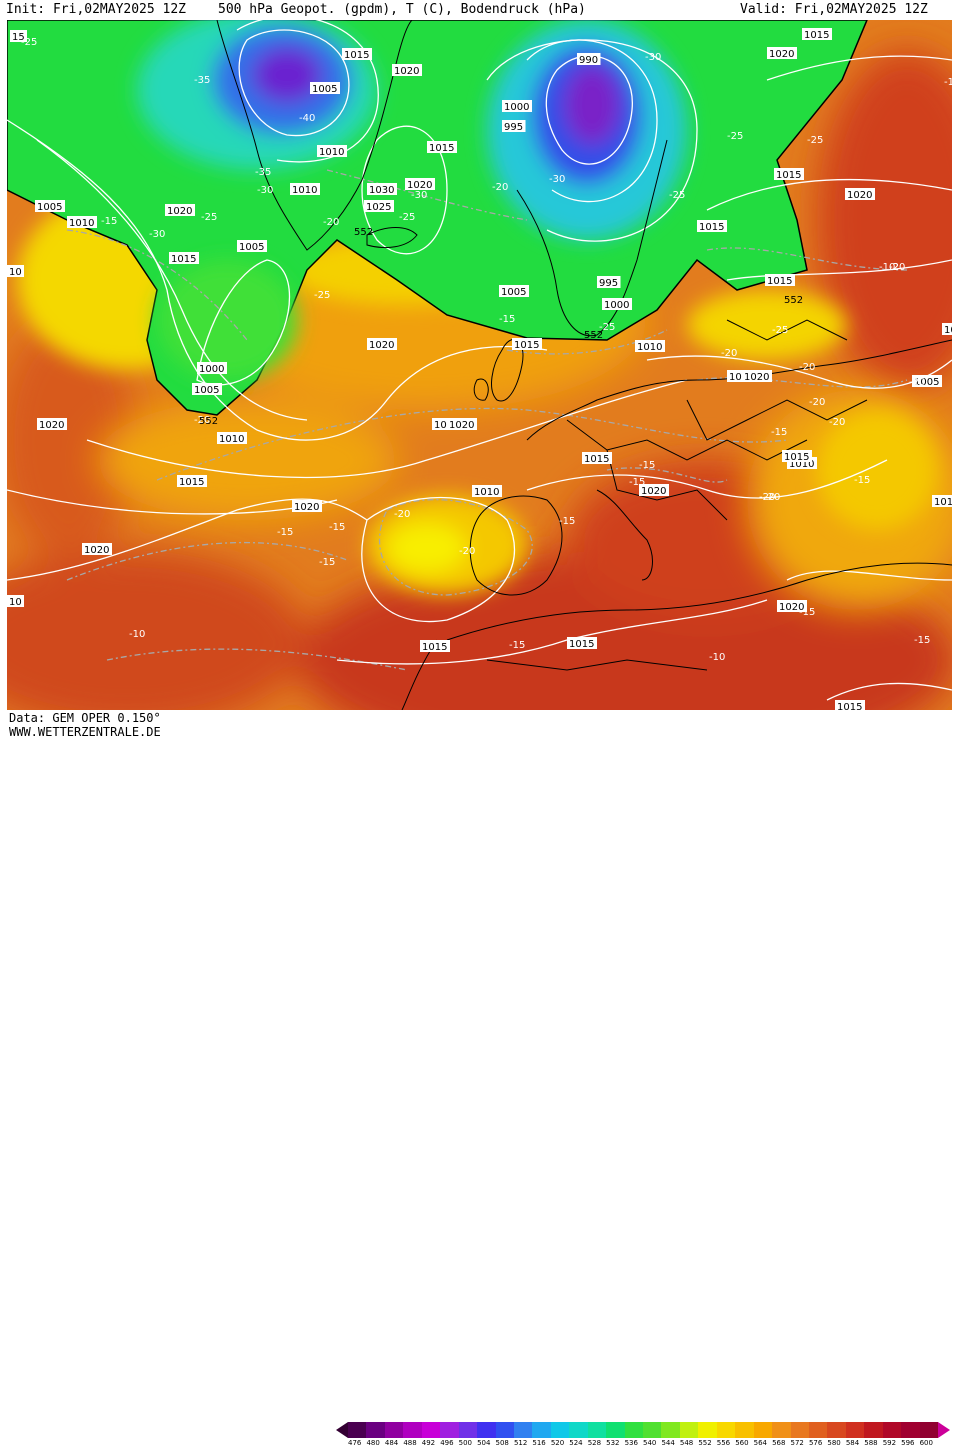 The height and width of the screenshot is (1450, 959). I want to click on pressure-label: 995, so click(608, 283).